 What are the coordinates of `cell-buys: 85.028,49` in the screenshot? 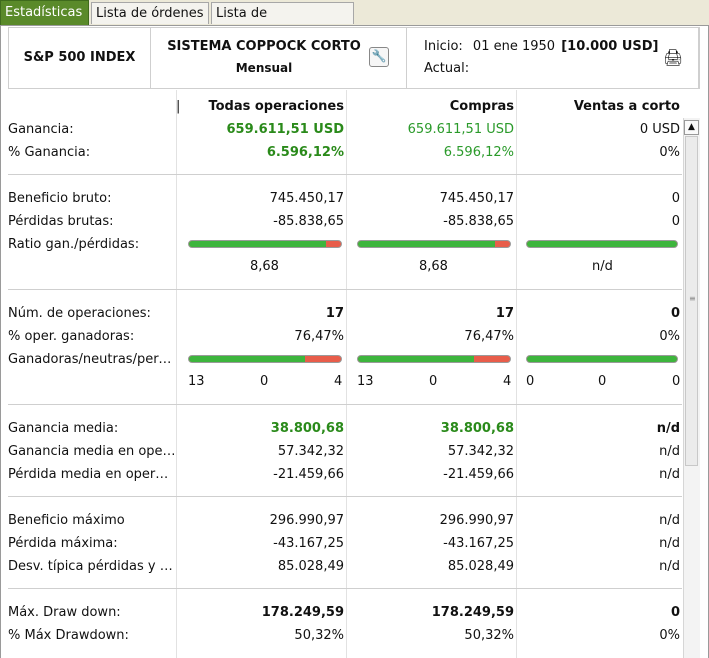 It's located at (480, 566).